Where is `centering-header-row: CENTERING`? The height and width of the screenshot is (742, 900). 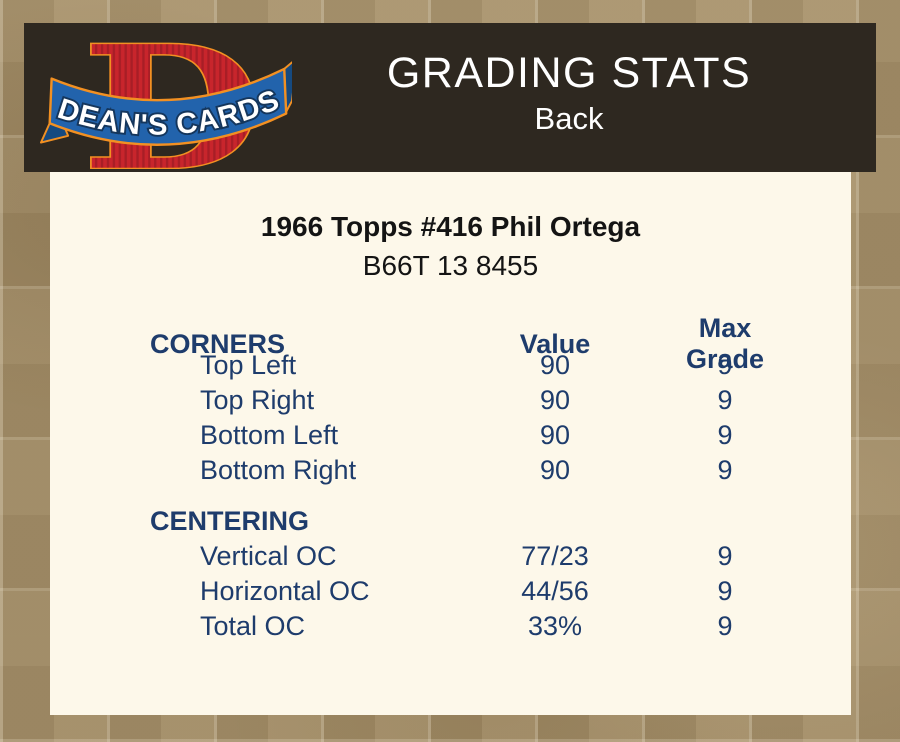
centering-header-row: CENTERING is located at coordinates (500, 521).